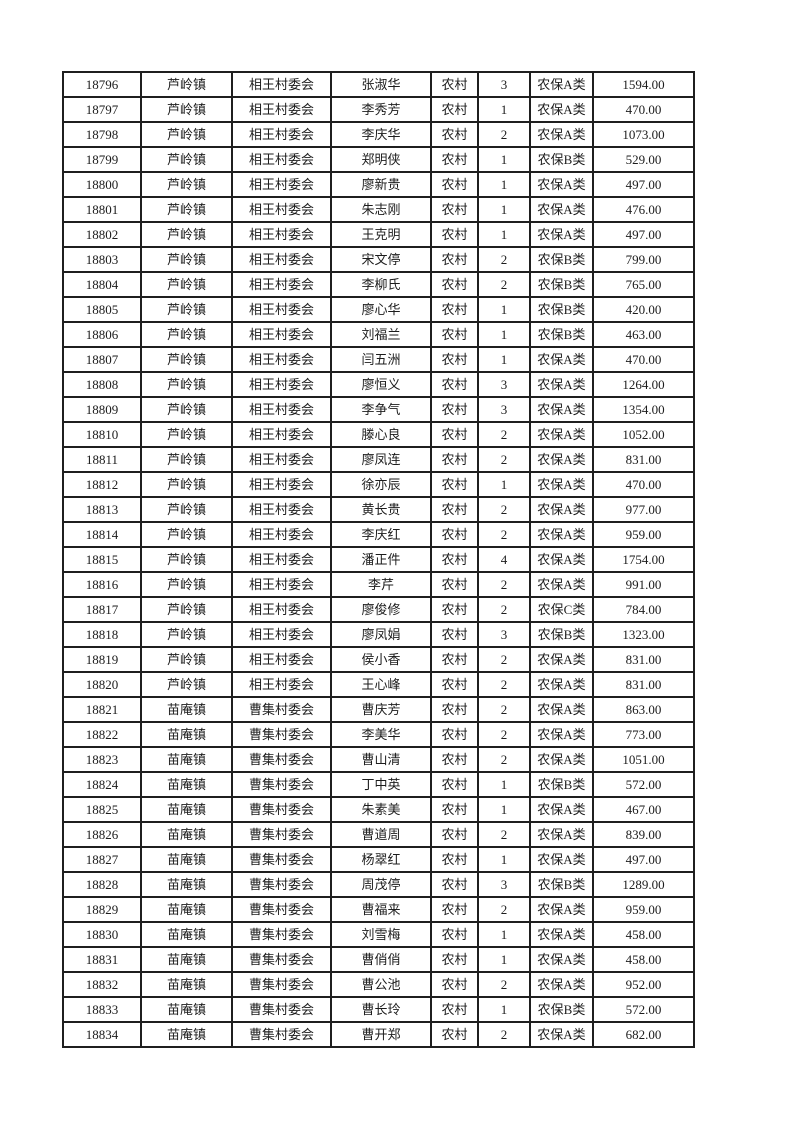 The image size is (793, 1122). What do you see at coordinates (381, 484) in the screenshot?
I see `person-name-cell: 徐亦辰` at bounding box center [381, 484].